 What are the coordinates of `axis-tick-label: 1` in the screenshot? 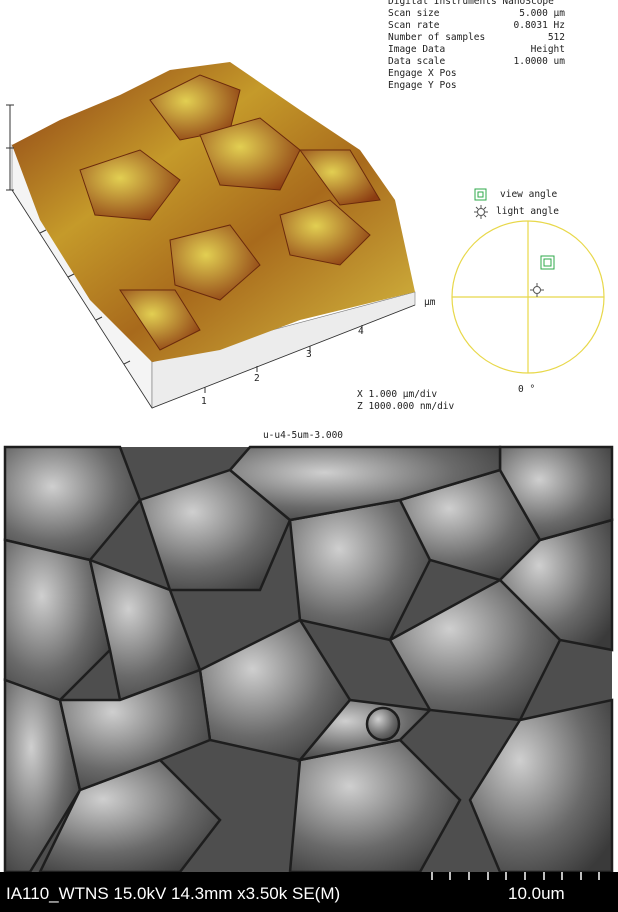 It's located at (204, 401).